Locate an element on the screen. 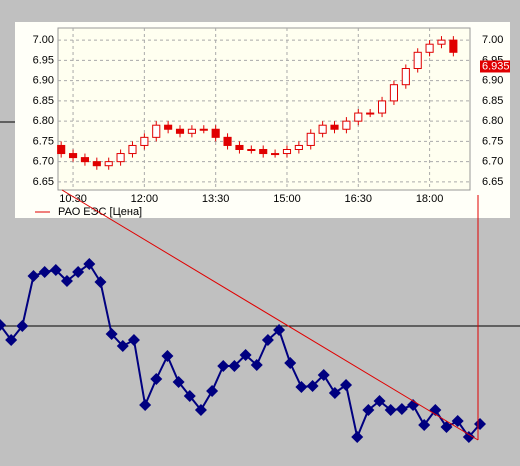 This screenshot has width=520, height=466. x-tick-label: 18:00 is located at coordinates (430, 199).